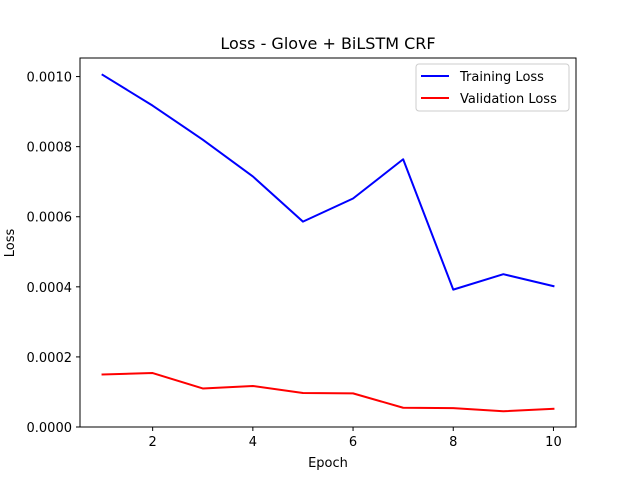  I want to click on x-tick-label: 4, so click(253, 442).